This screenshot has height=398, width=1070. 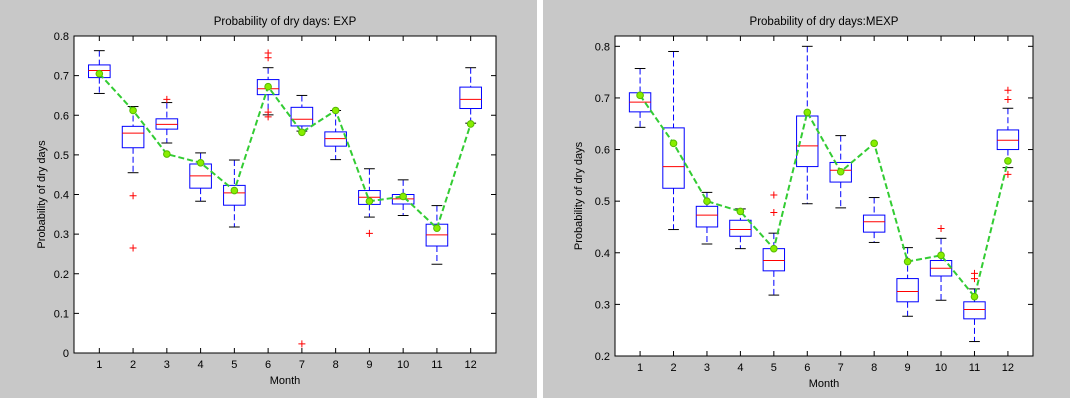 What do you see at coordinates (285, 22) in the screenshot?
I see `chart-title: Probability of dry days: EXP` at bounding box center [285, 22].